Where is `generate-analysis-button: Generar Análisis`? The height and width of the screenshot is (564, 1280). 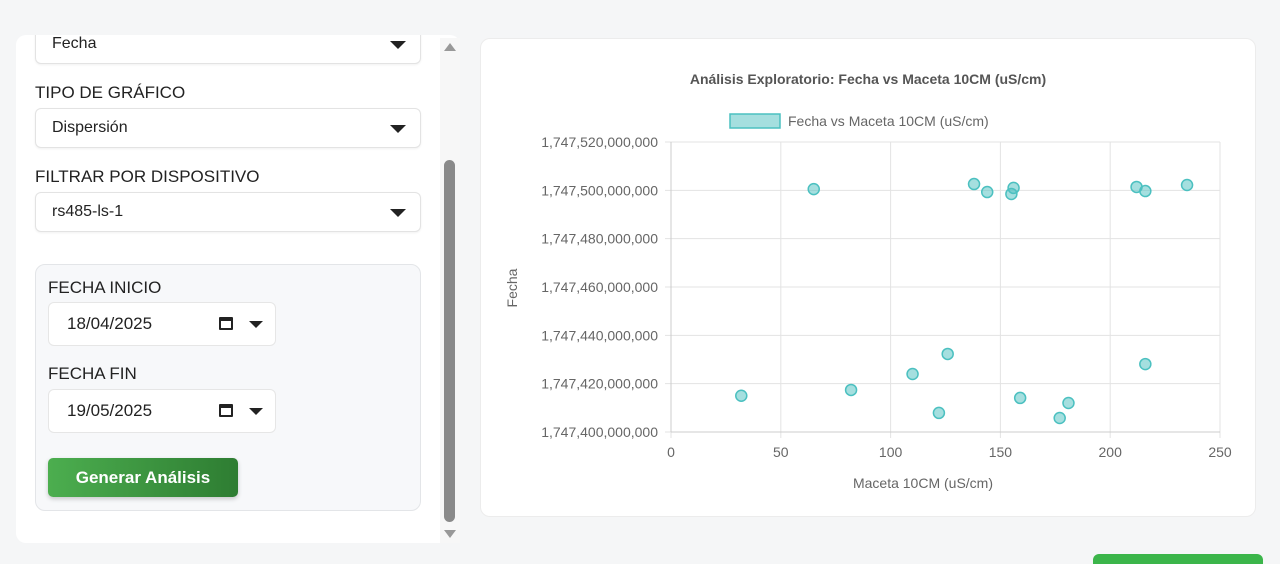
generate-analysis-button: Generar Análisis is located at coordinates (143, 477).